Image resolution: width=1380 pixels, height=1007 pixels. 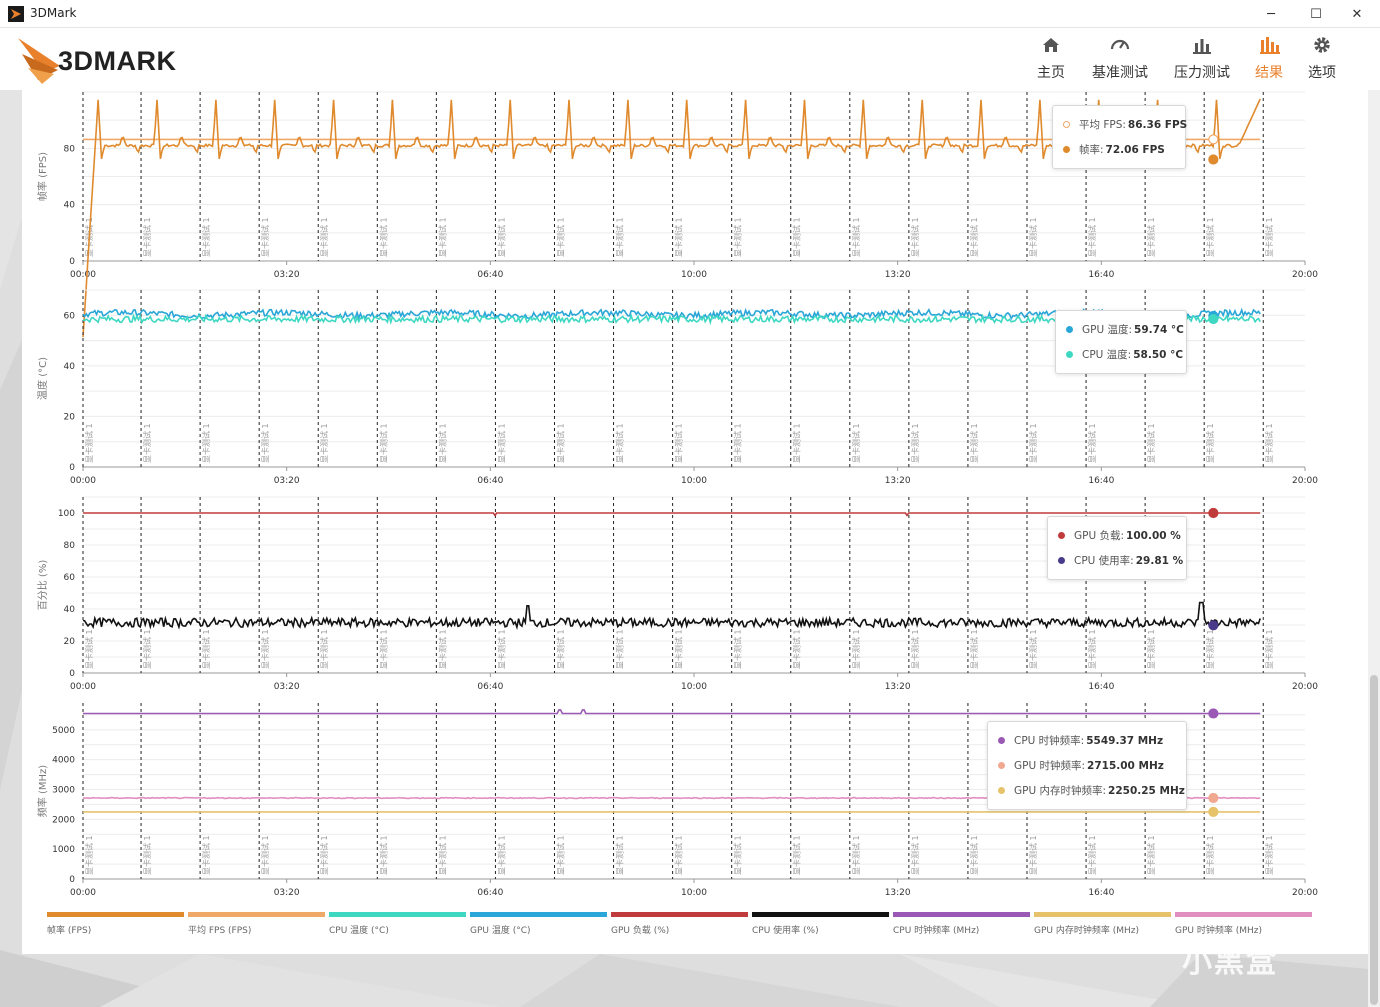 What do you see at coordinates (1316, 14) in the screenshot?
I see `maximize-button: ☐` at bounding box center [1316, 14].